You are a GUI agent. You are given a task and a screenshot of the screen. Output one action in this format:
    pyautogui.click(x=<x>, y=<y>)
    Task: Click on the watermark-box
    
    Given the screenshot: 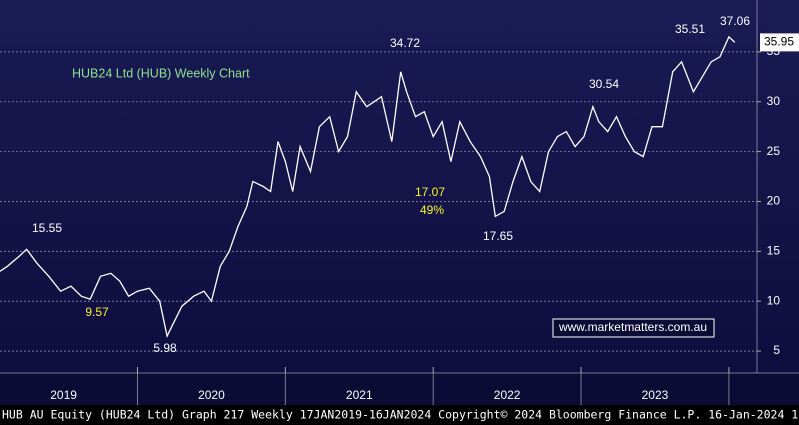 What is the action you would take?
    pyautogui.click(x=633, y=328)
    